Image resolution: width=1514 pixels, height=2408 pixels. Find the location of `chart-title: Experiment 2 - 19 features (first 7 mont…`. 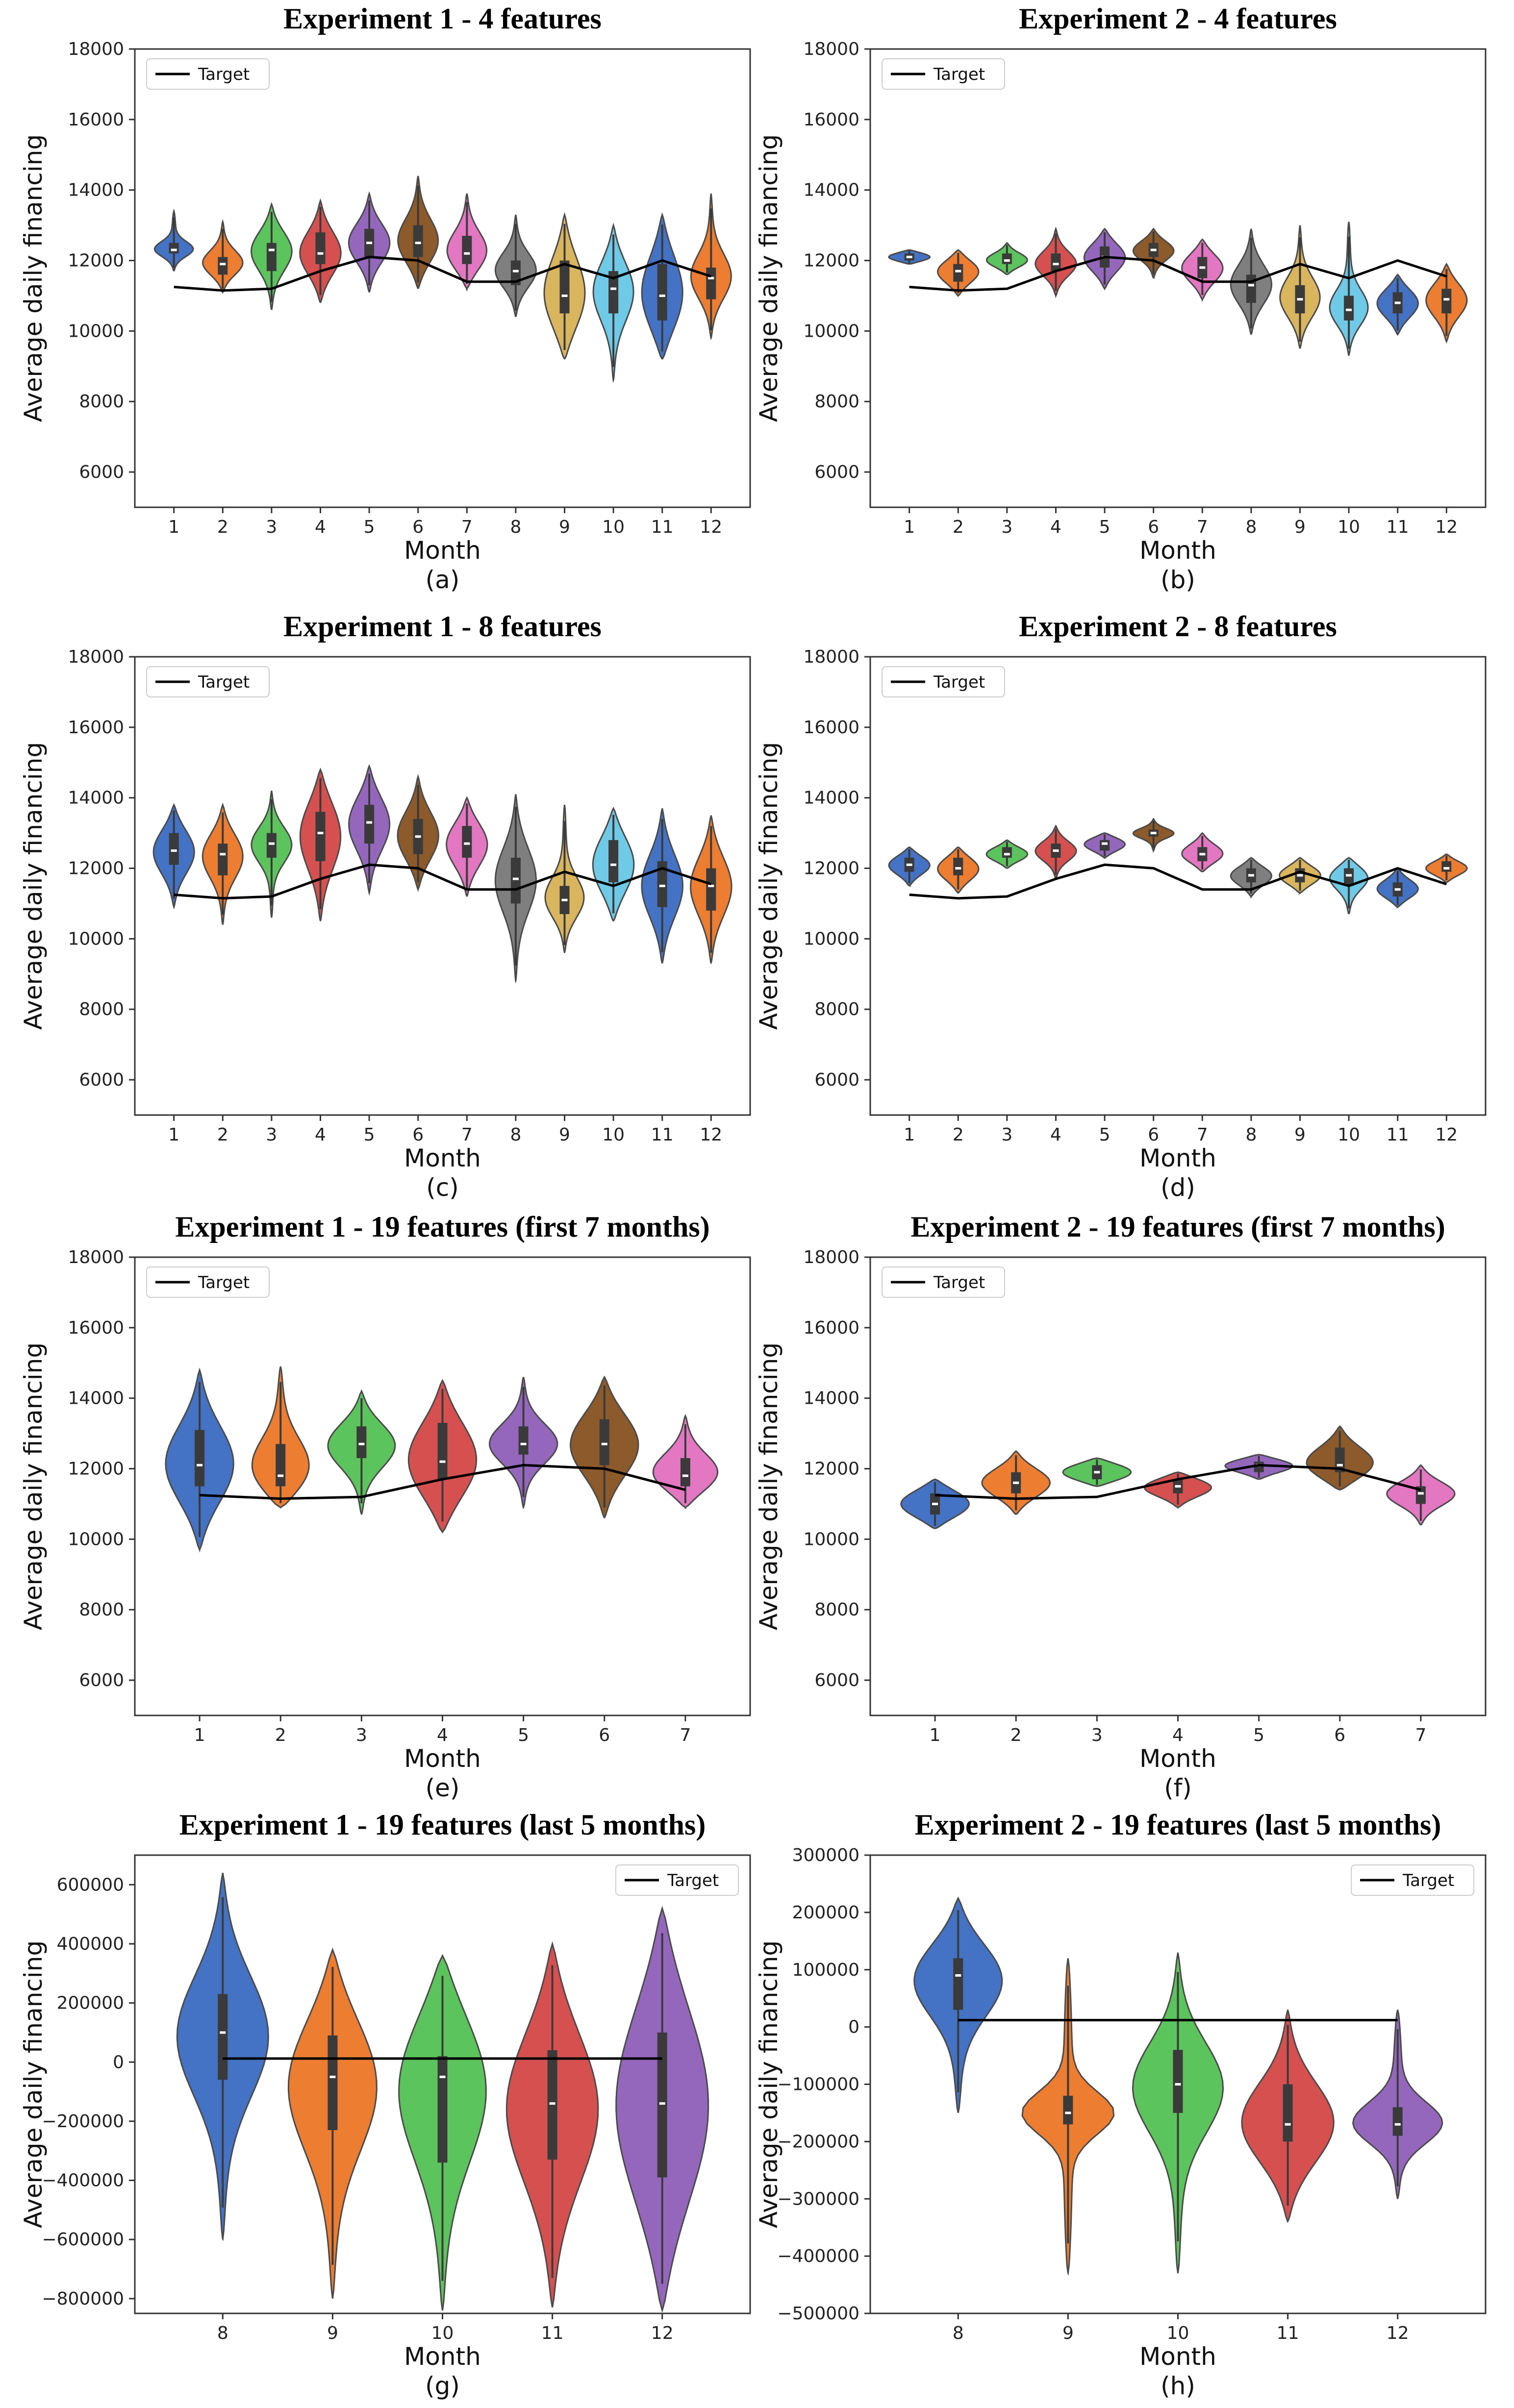

chart-title: Experiment 2 - 19 features (first 7 mont… is located at coordinates (1177, 1227).